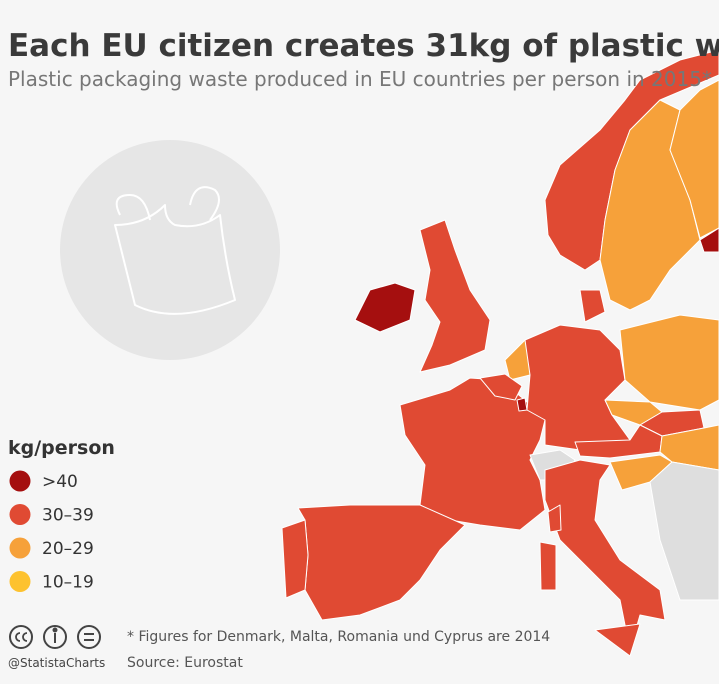  What do you see at coordinates (577, 387) in the screenshot?
I see `germany` at bounding box center [577, 387].